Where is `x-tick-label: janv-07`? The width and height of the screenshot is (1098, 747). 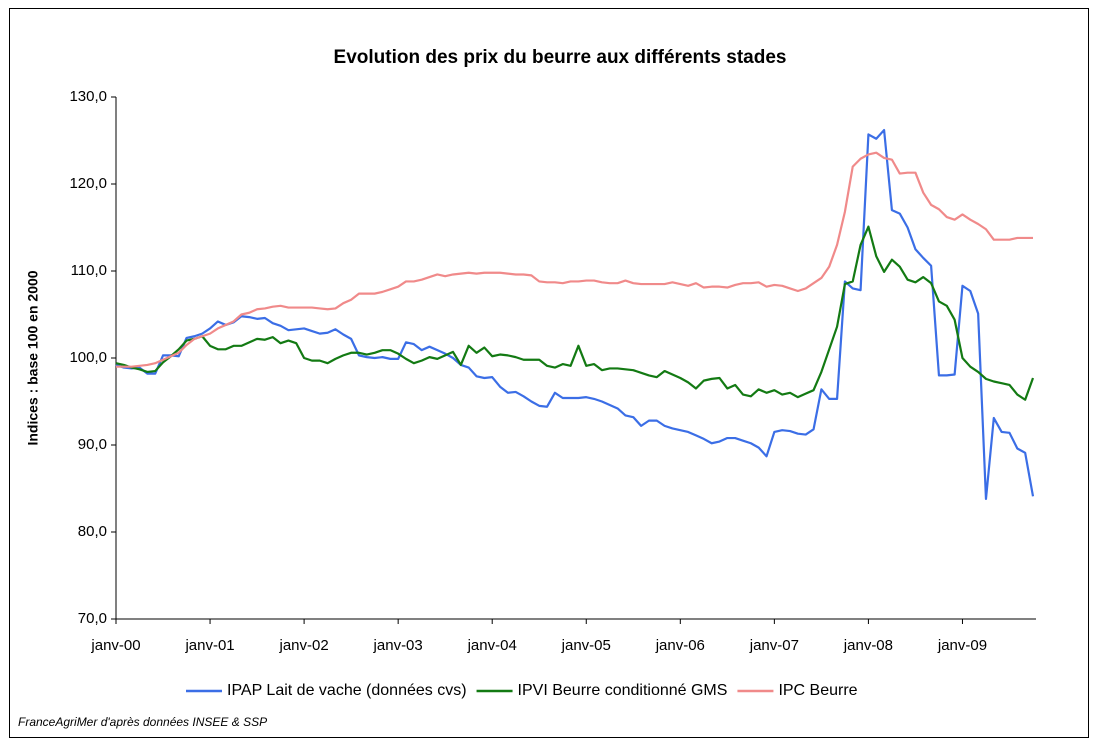 x-tick-label: janv-07 is located at coordinates (774, 645).